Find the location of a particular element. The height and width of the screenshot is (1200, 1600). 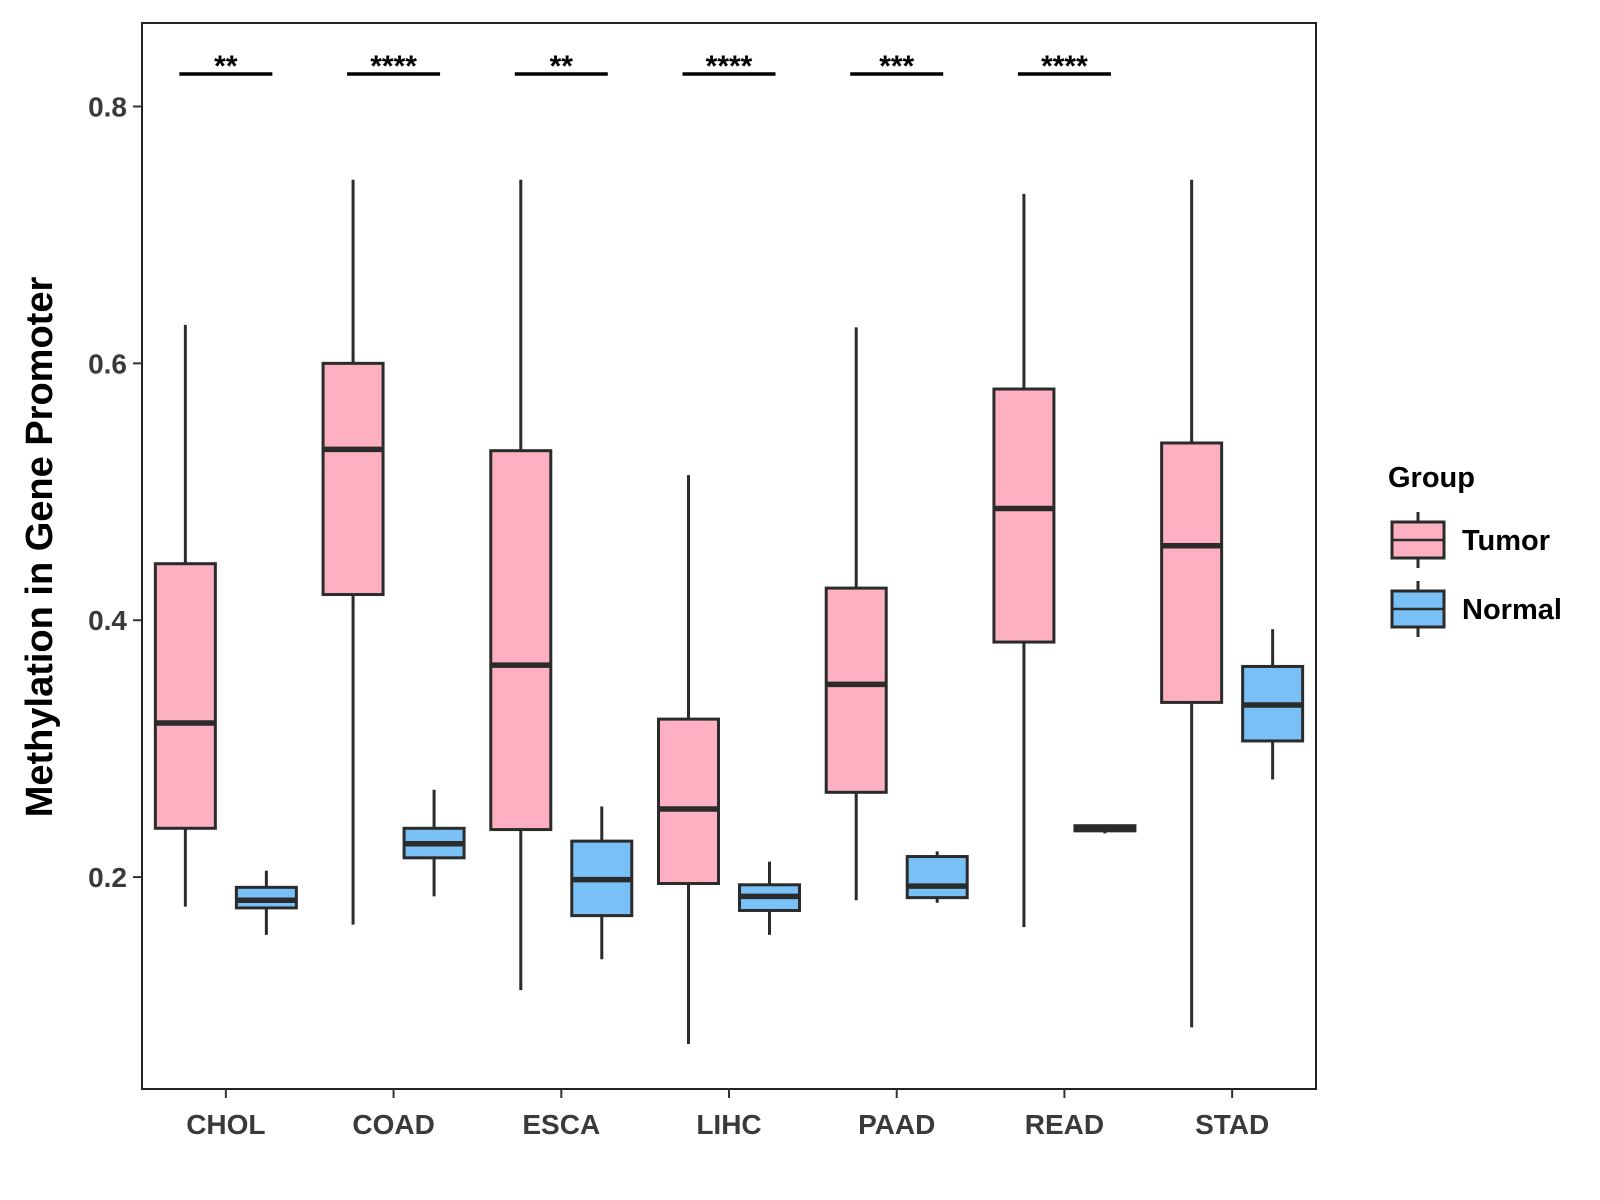

box-normal-esca is located at coordinates (602, 883).